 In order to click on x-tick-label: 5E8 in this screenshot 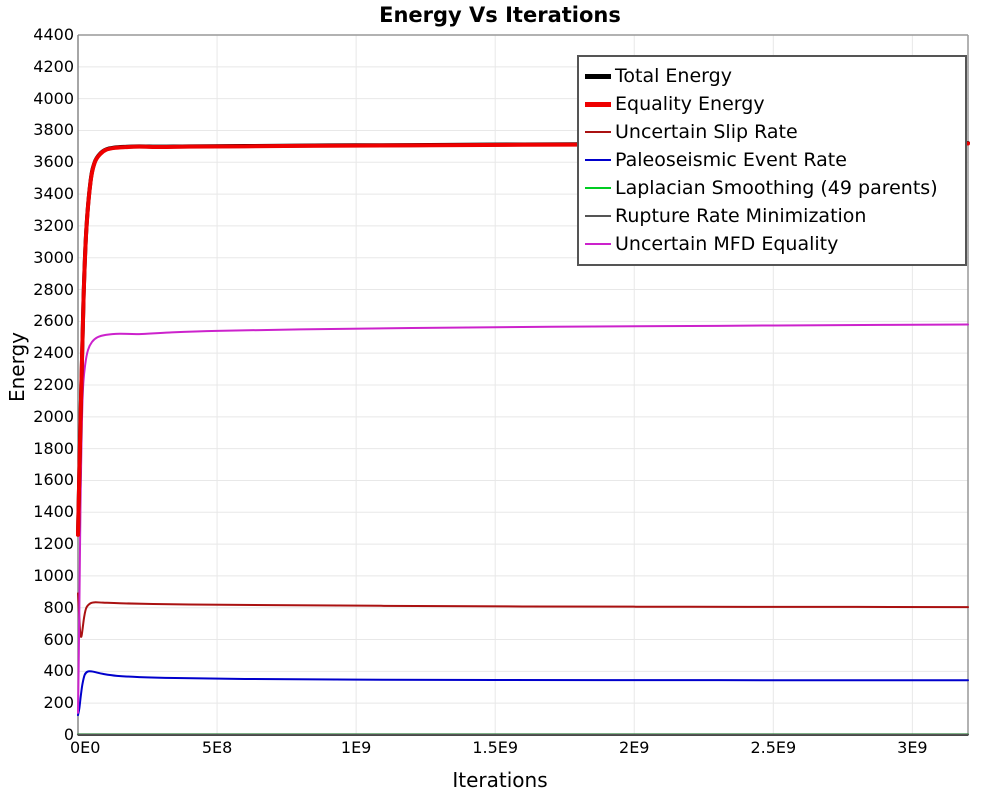, I will do `click(217, 747)`.